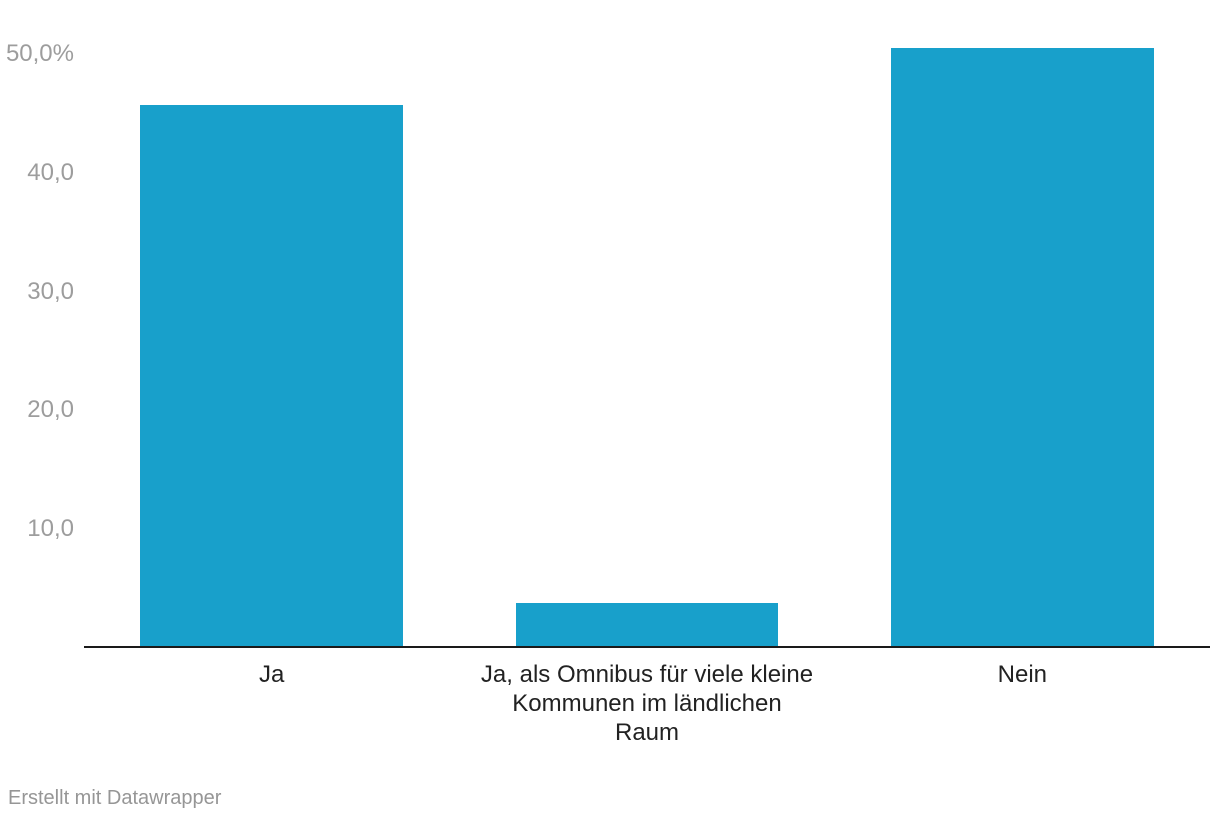  Describe the element at coordinates (50, 291) in the screenshot. I see `y-tick-label-30: 30,0` at that location.